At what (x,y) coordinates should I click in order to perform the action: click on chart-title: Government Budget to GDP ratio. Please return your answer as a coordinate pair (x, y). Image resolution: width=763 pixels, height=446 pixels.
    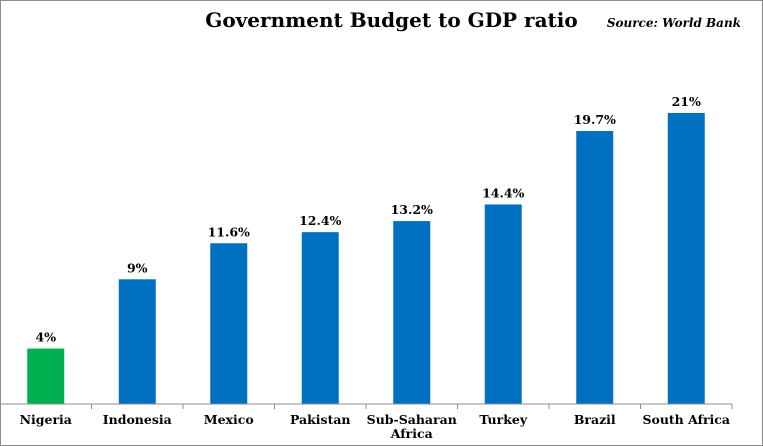
    Looking at the image, I should click on (391, 20).